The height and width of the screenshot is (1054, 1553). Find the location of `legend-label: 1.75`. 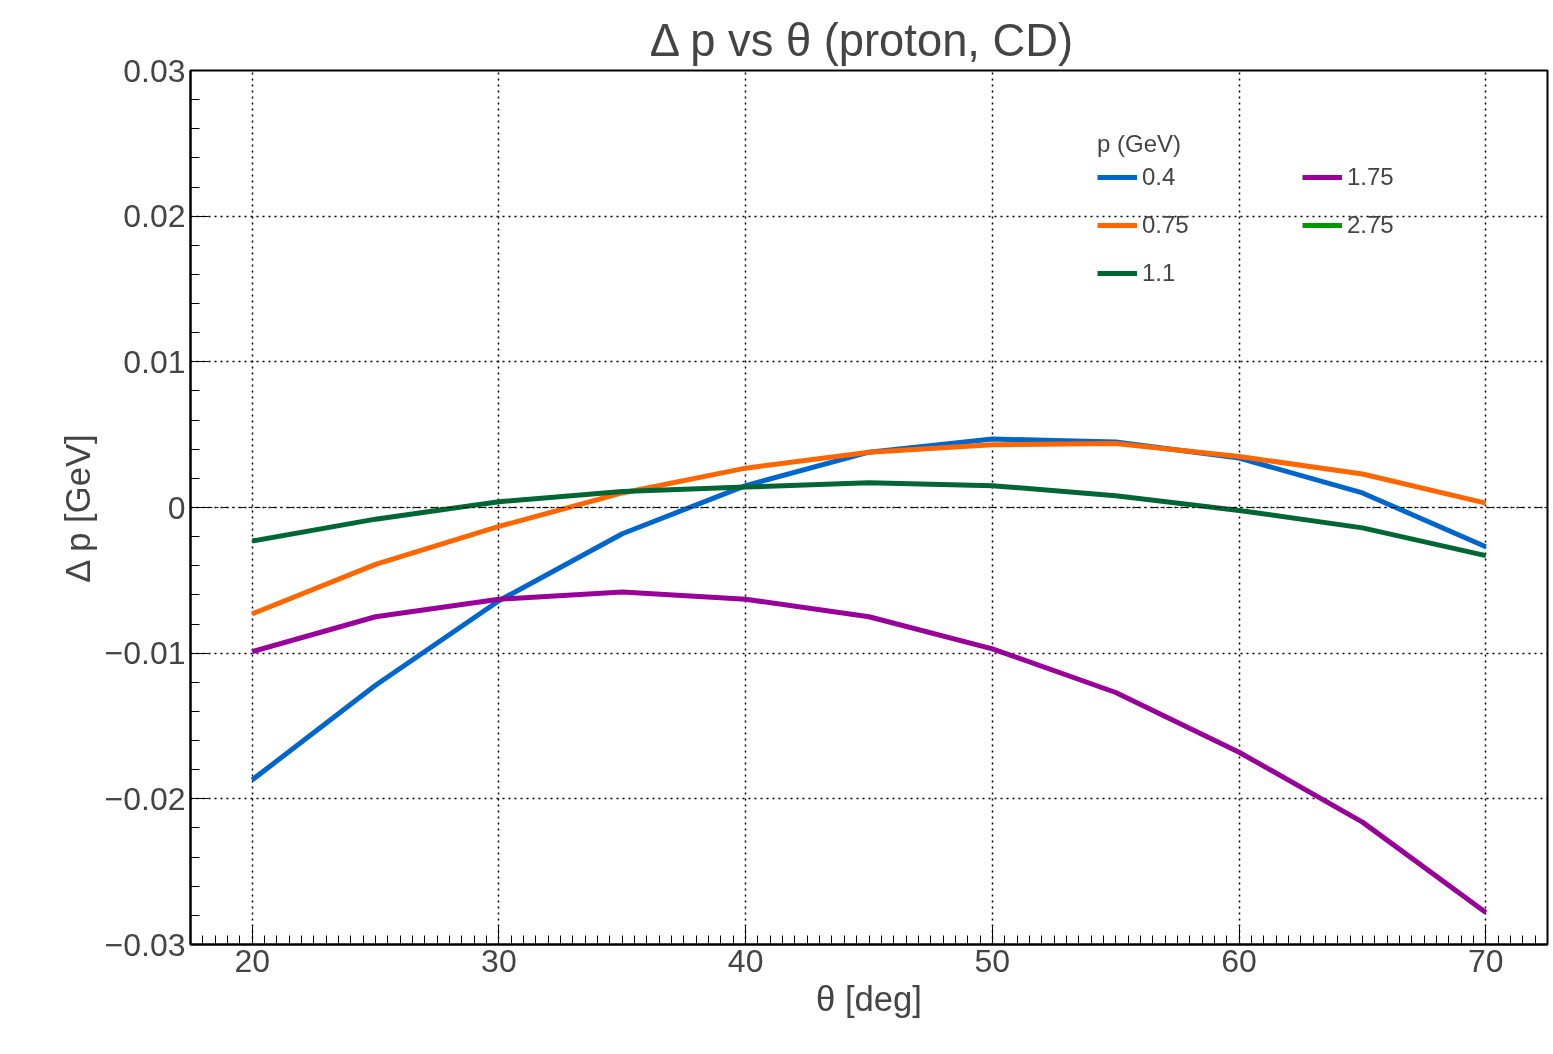

legend-label: 1.75 is located at coordinates (1371, 177).